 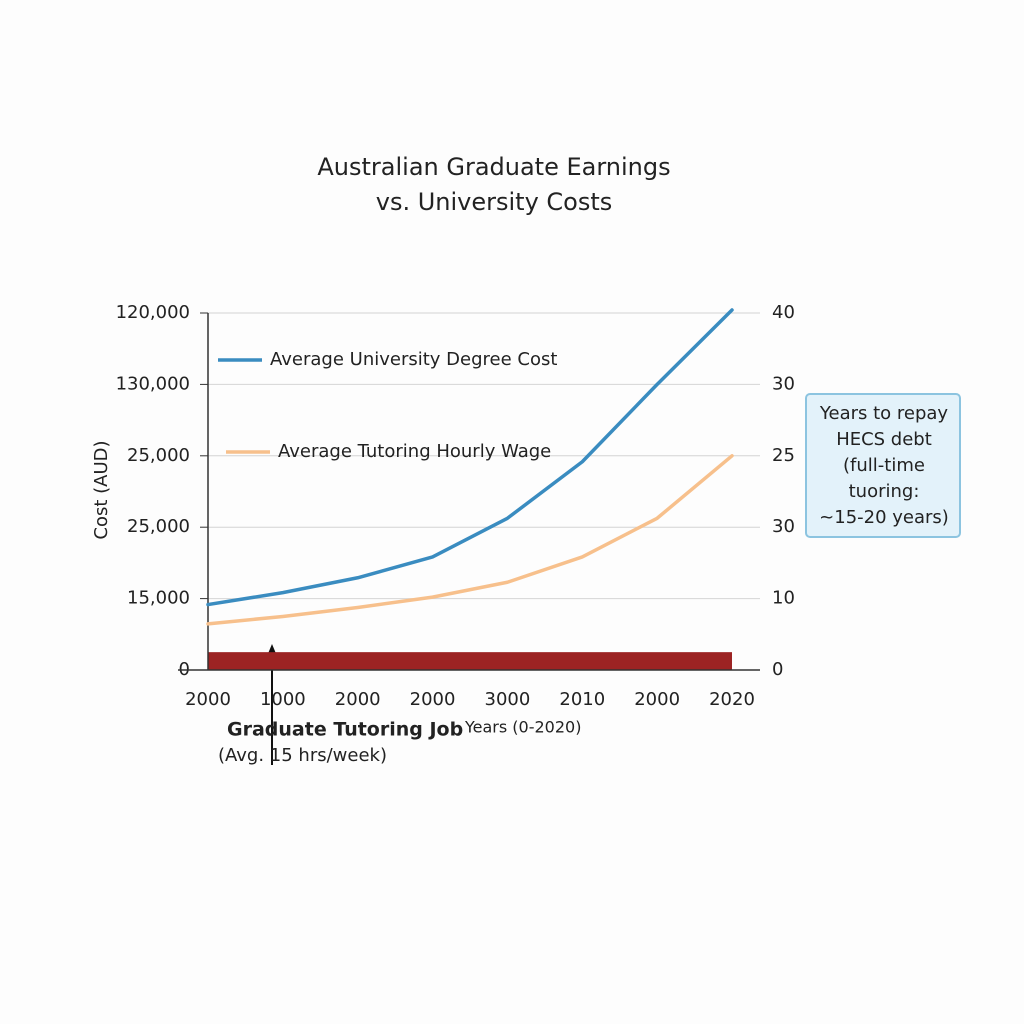 I want to click on y2-tick-label: 10, so click(x=783, y=598).